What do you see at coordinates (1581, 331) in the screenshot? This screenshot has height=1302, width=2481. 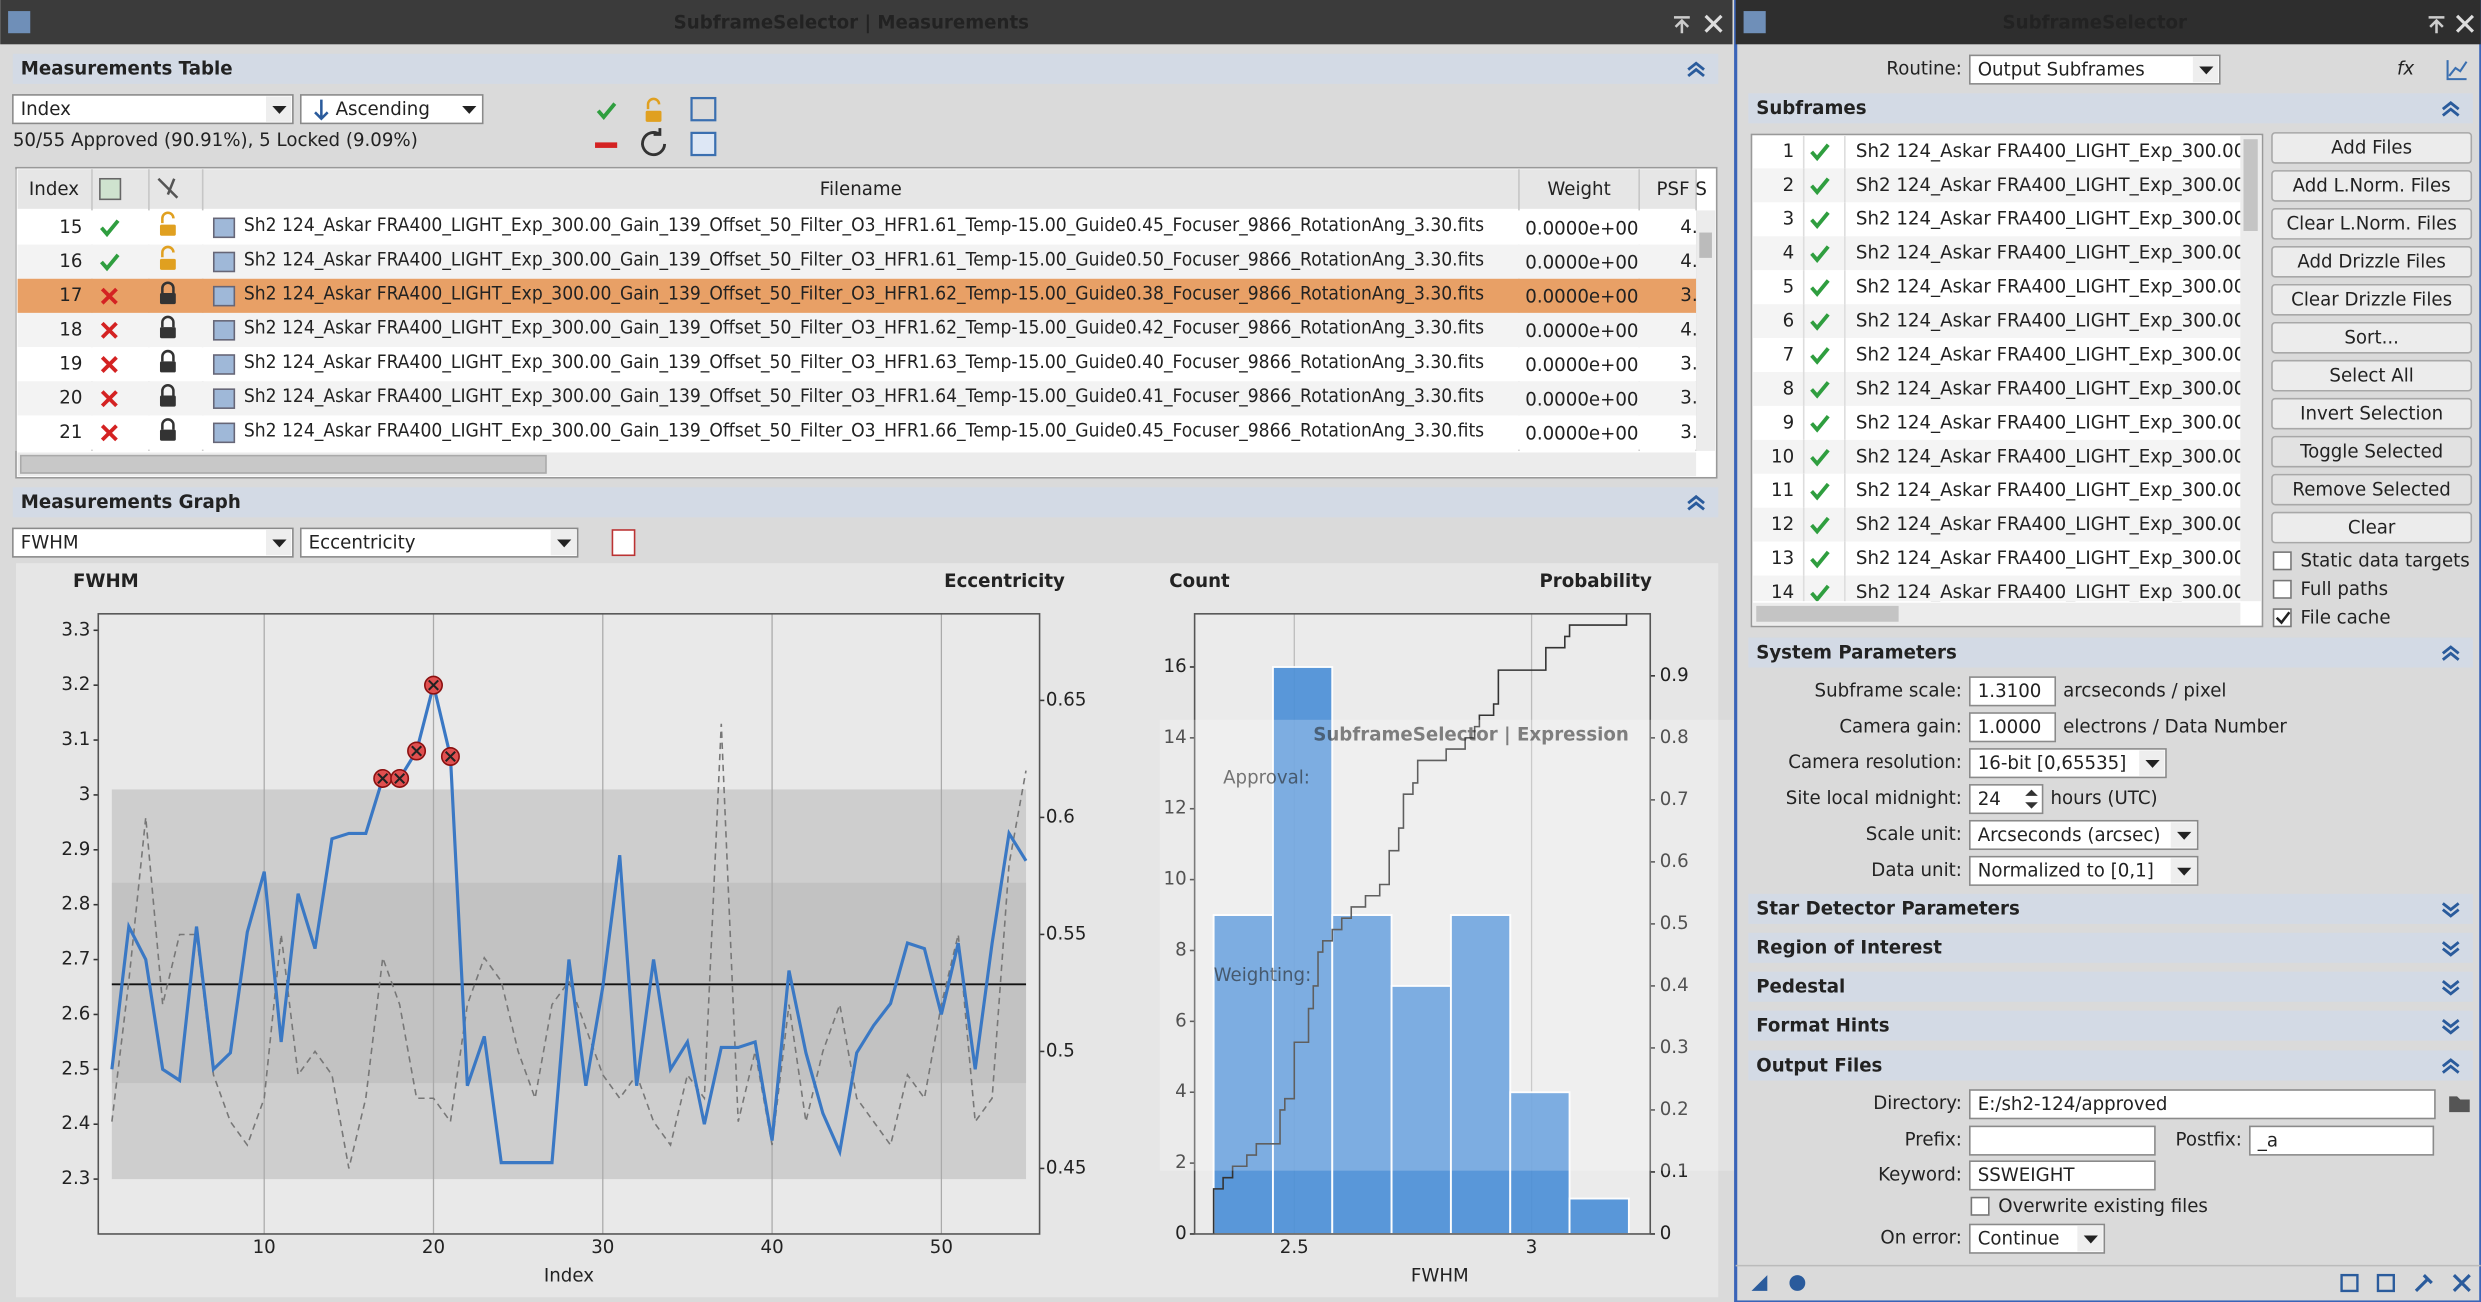 I see `row-weight: 0.0000e+00` at bounding box center [1581, 331].